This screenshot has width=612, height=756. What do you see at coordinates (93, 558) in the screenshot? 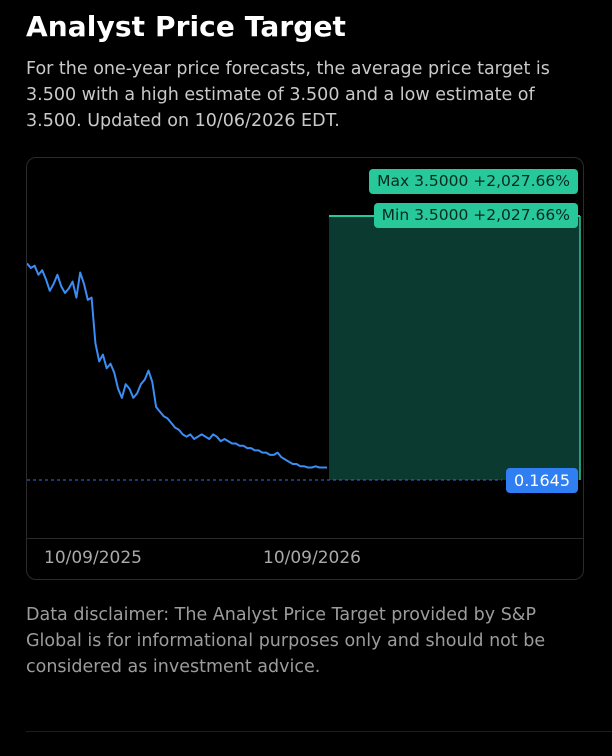
I see `x-tick-label: 10/09/2025` at bounding box center [93, 558].